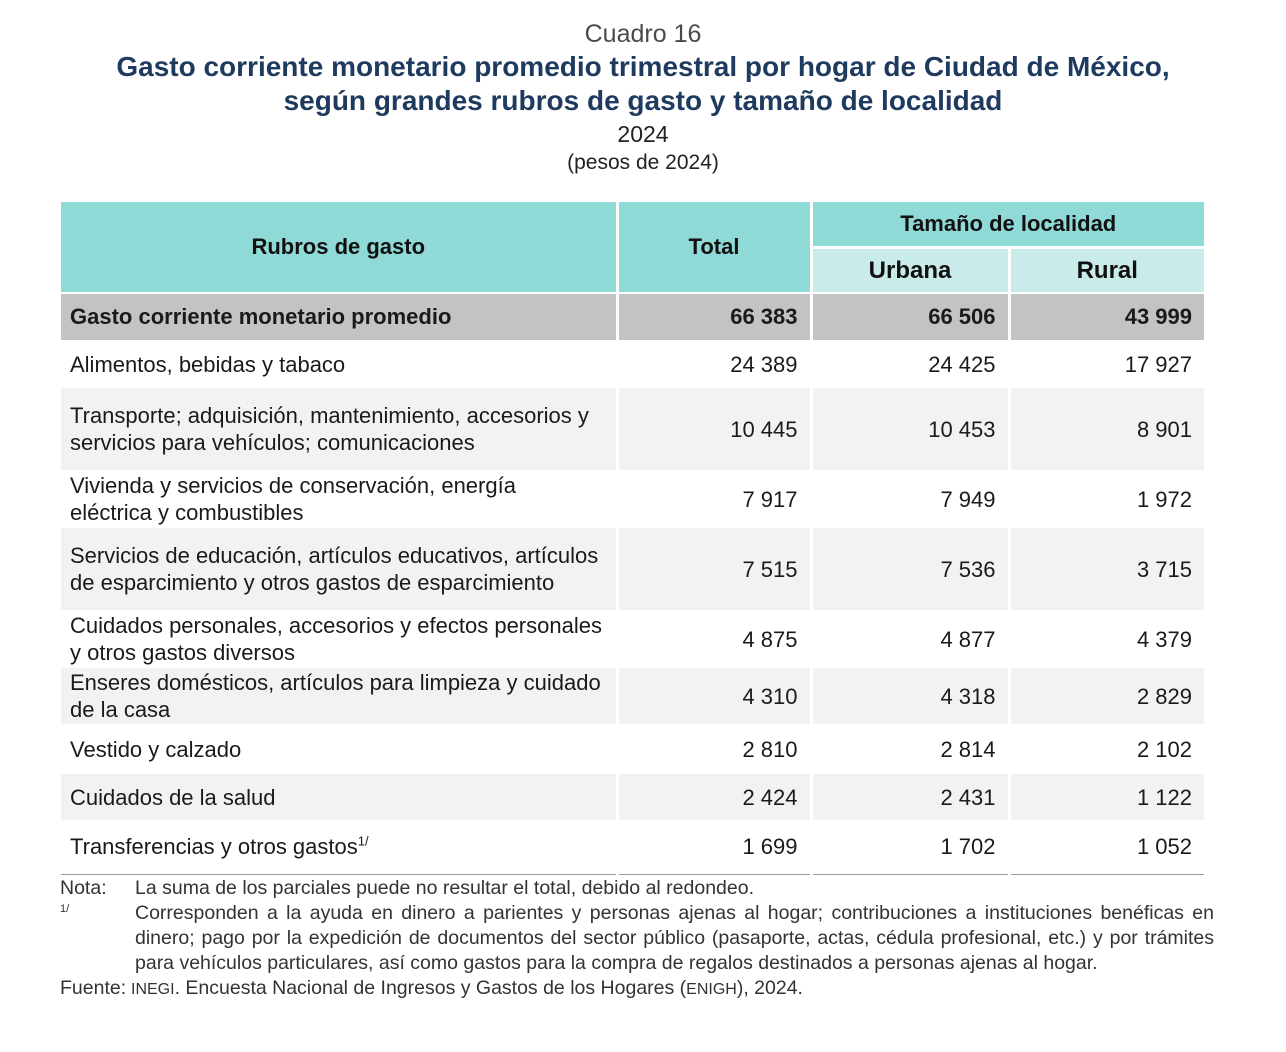 This screenshot has height=1052, width=1286. Describe the element at coordinates (713, 499) in the screenshot. I see `cell-total: 7 917` at that location.